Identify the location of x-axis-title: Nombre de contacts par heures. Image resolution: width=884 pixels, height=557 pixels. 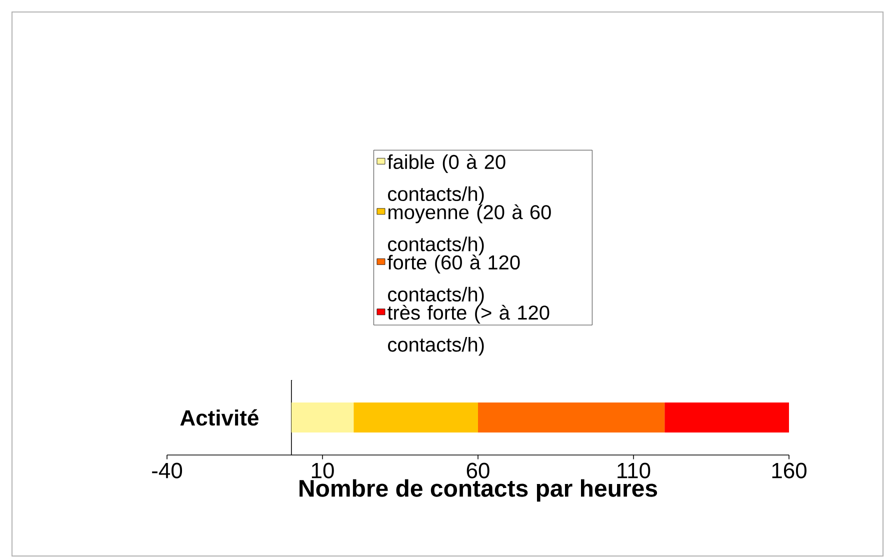
(479, 490).